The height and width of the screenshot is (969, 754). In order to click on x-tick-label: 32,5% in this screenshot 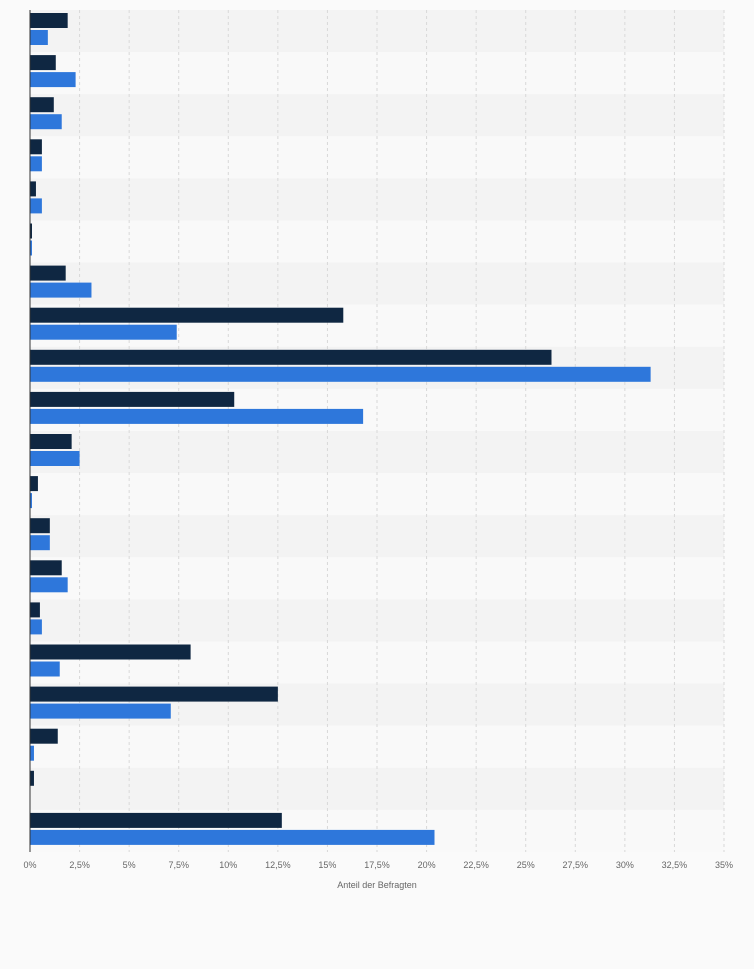, I will do `click(675, 865)`.